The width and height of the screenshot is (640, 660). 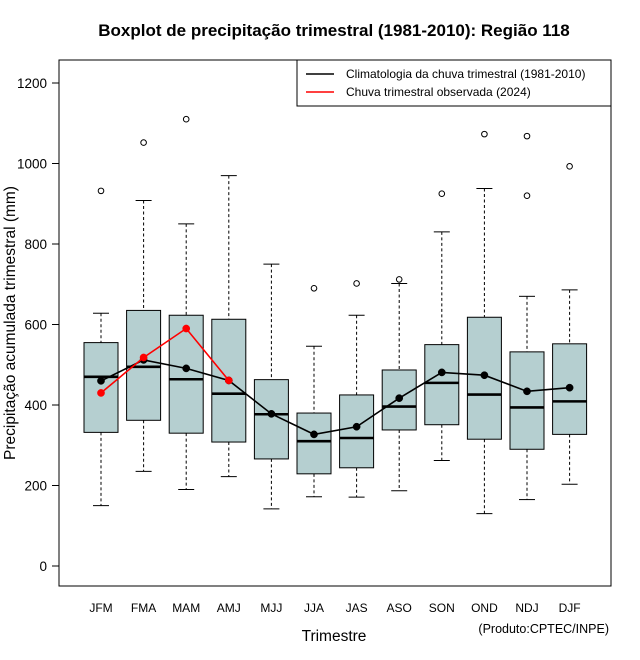 What do you see at coordinates (570, 608) in the screenshot?
I see `x-tick-label: DJF` at bounding box center [570, 608].